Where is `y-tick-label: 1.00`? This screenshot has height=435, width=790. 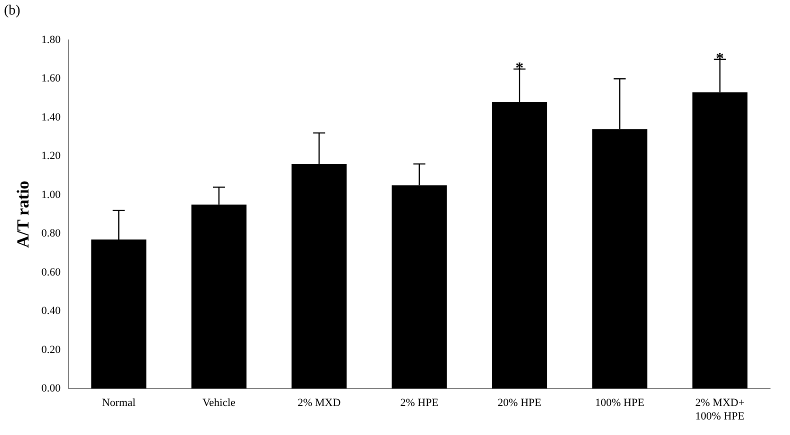 y-tick-label: 1.00 is located at coordinates (51, 194).